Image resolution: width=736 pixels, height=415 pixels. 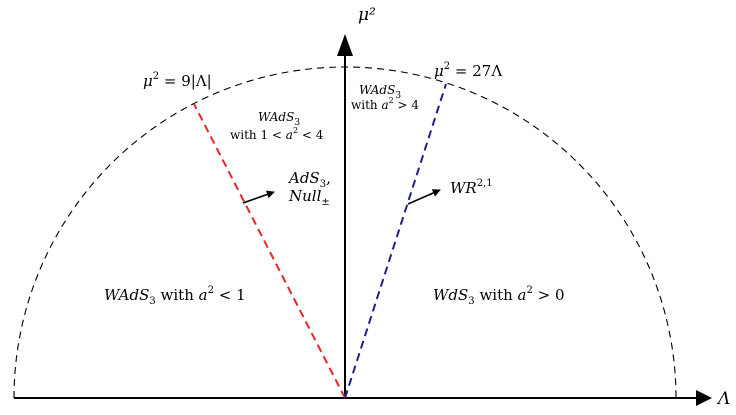 What do you see at coordinates (309, 179) in the screenshot?
I see `red-line-annotation-line1: AdS3,` at bounding box center [309, 179].